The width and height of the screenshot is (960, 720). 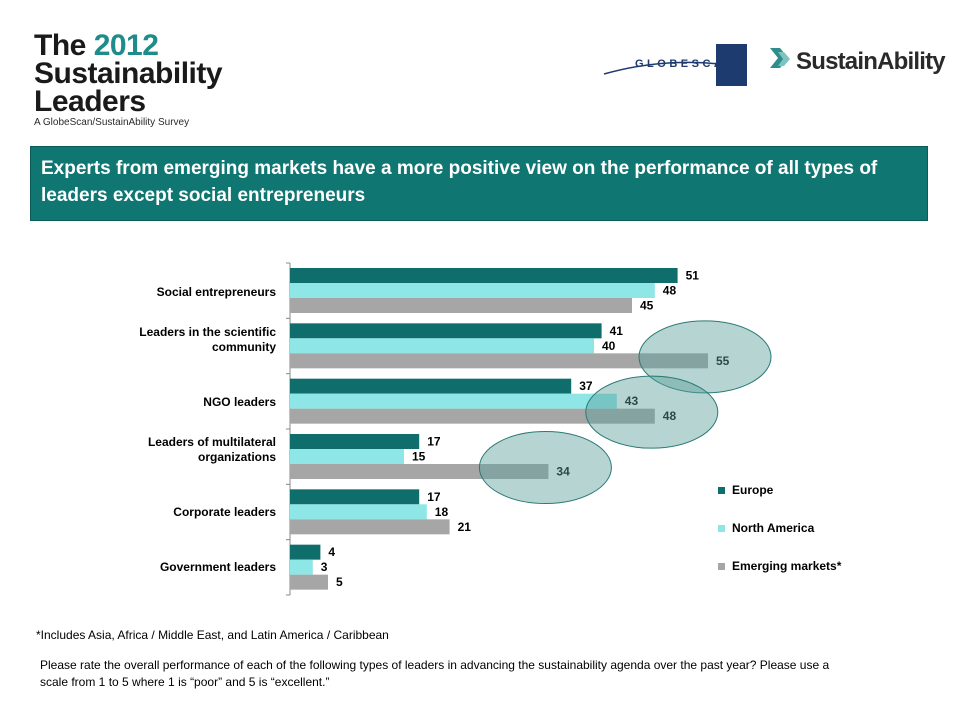 I want to click on highlight-ellipse-multilateral, so click(x=545, y=467).